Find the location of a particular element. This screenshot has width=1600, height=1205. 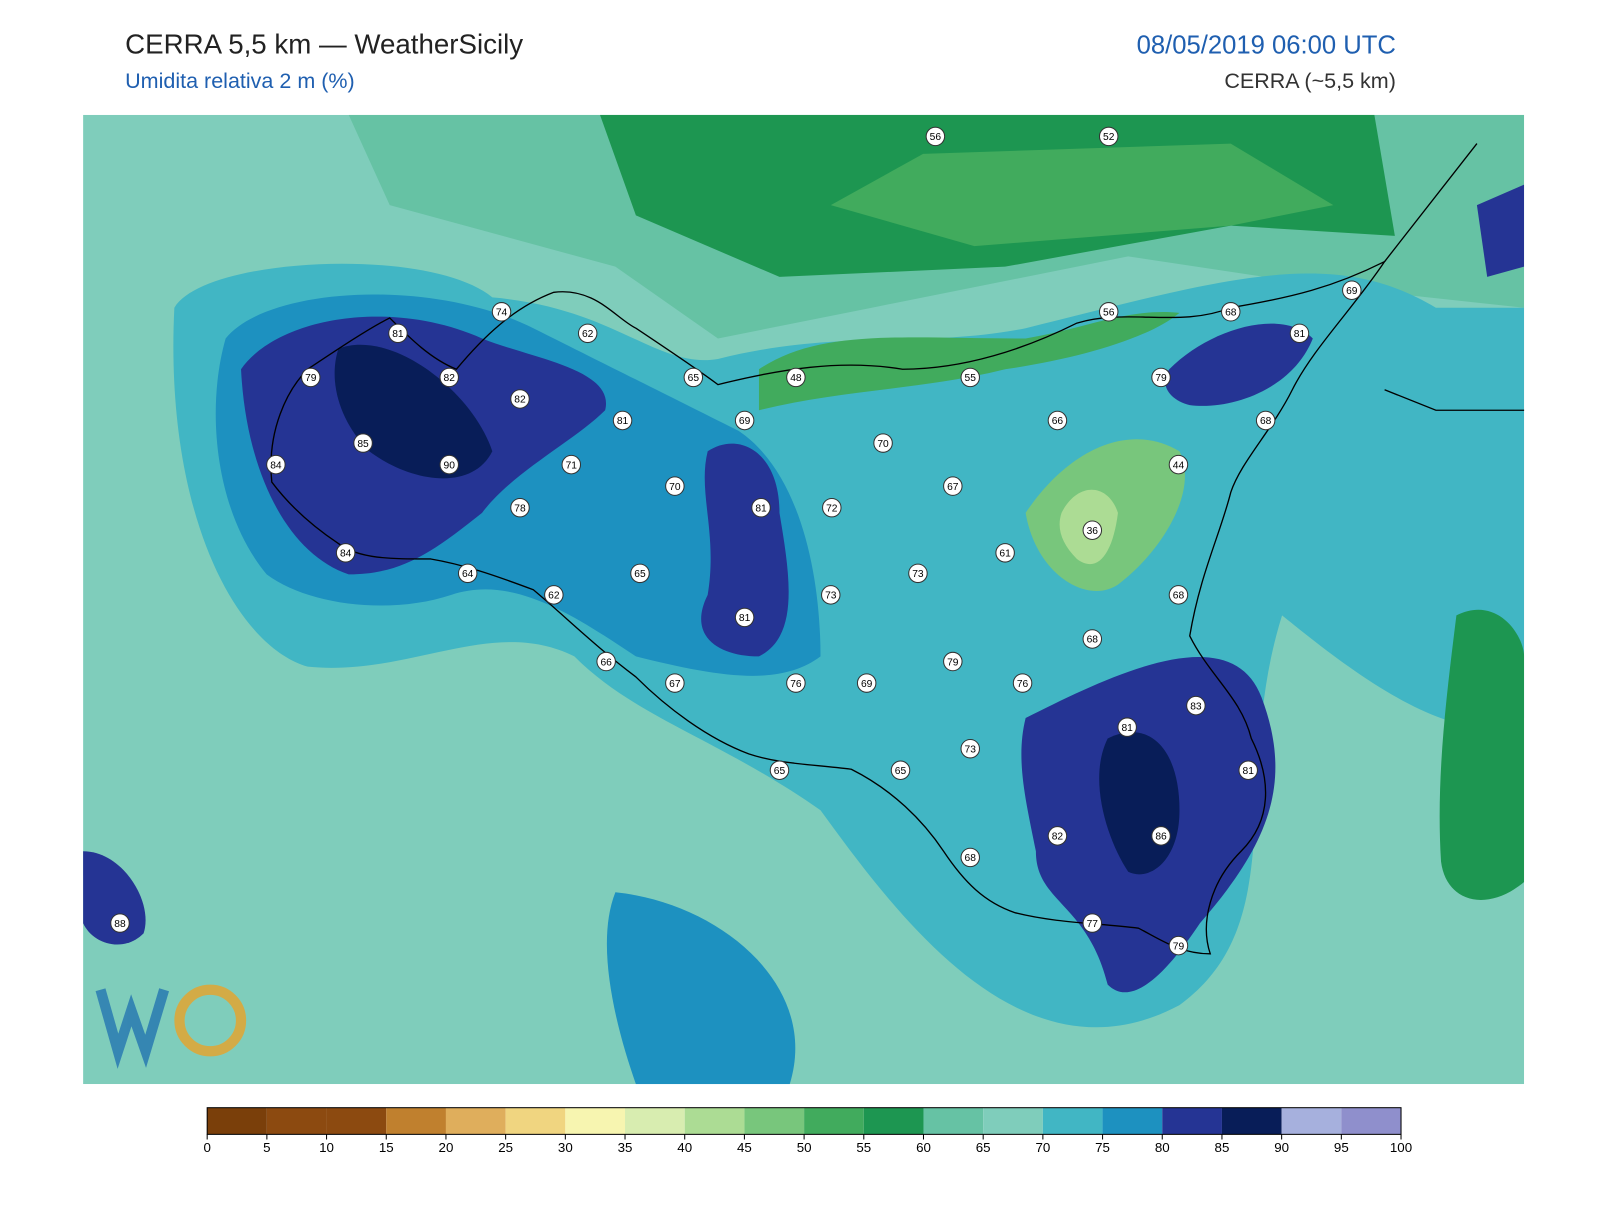

station-value: 61 is located at coordinates (1005, 554).